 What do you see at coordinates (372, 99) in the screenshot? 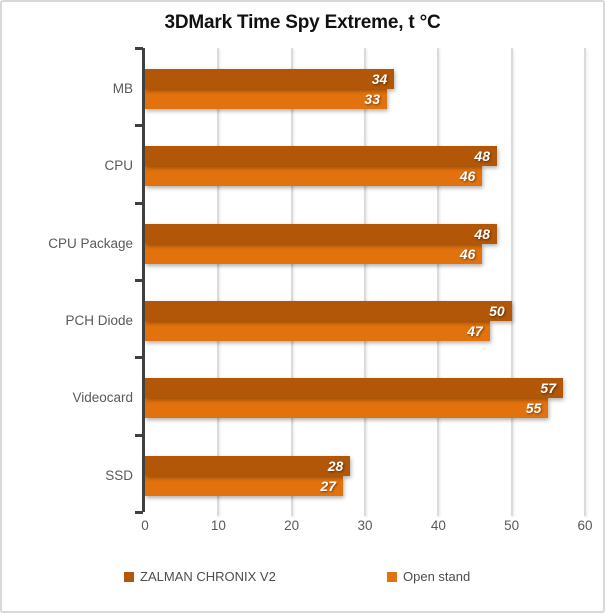
I see `bar-value-label: 33` at bounding box center [372, 99].